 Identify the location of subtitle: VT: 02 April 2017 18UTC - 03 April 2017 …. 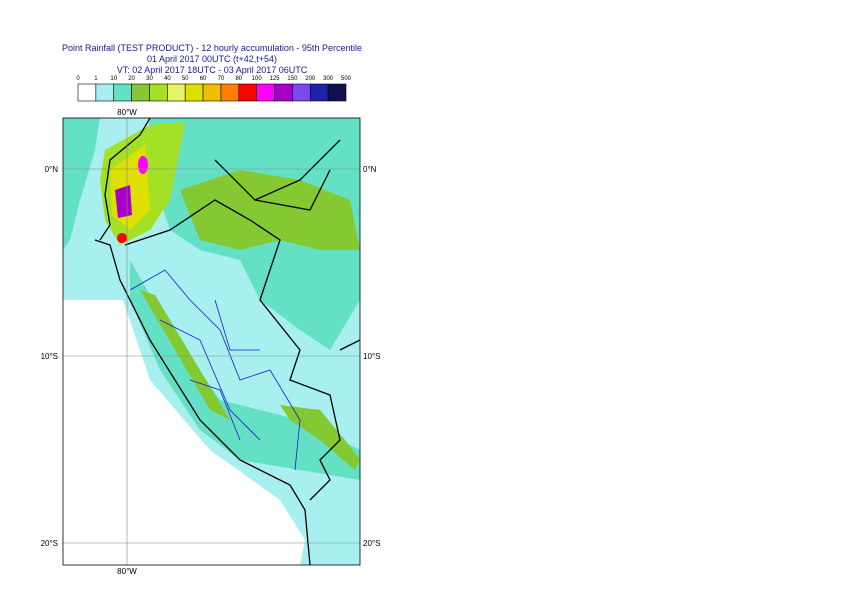
(212, 70).